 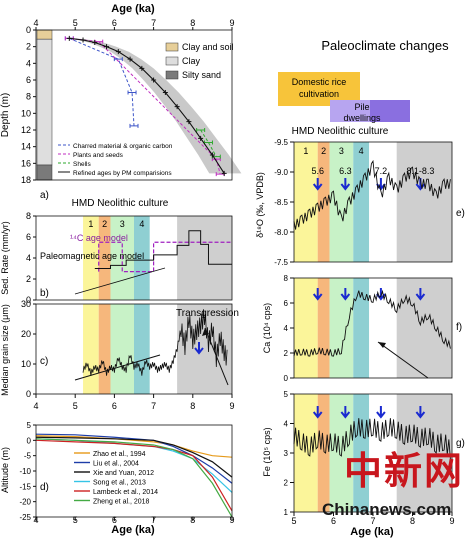 I want to click on d-xtick-label: 9, so click(x=231, y=520).